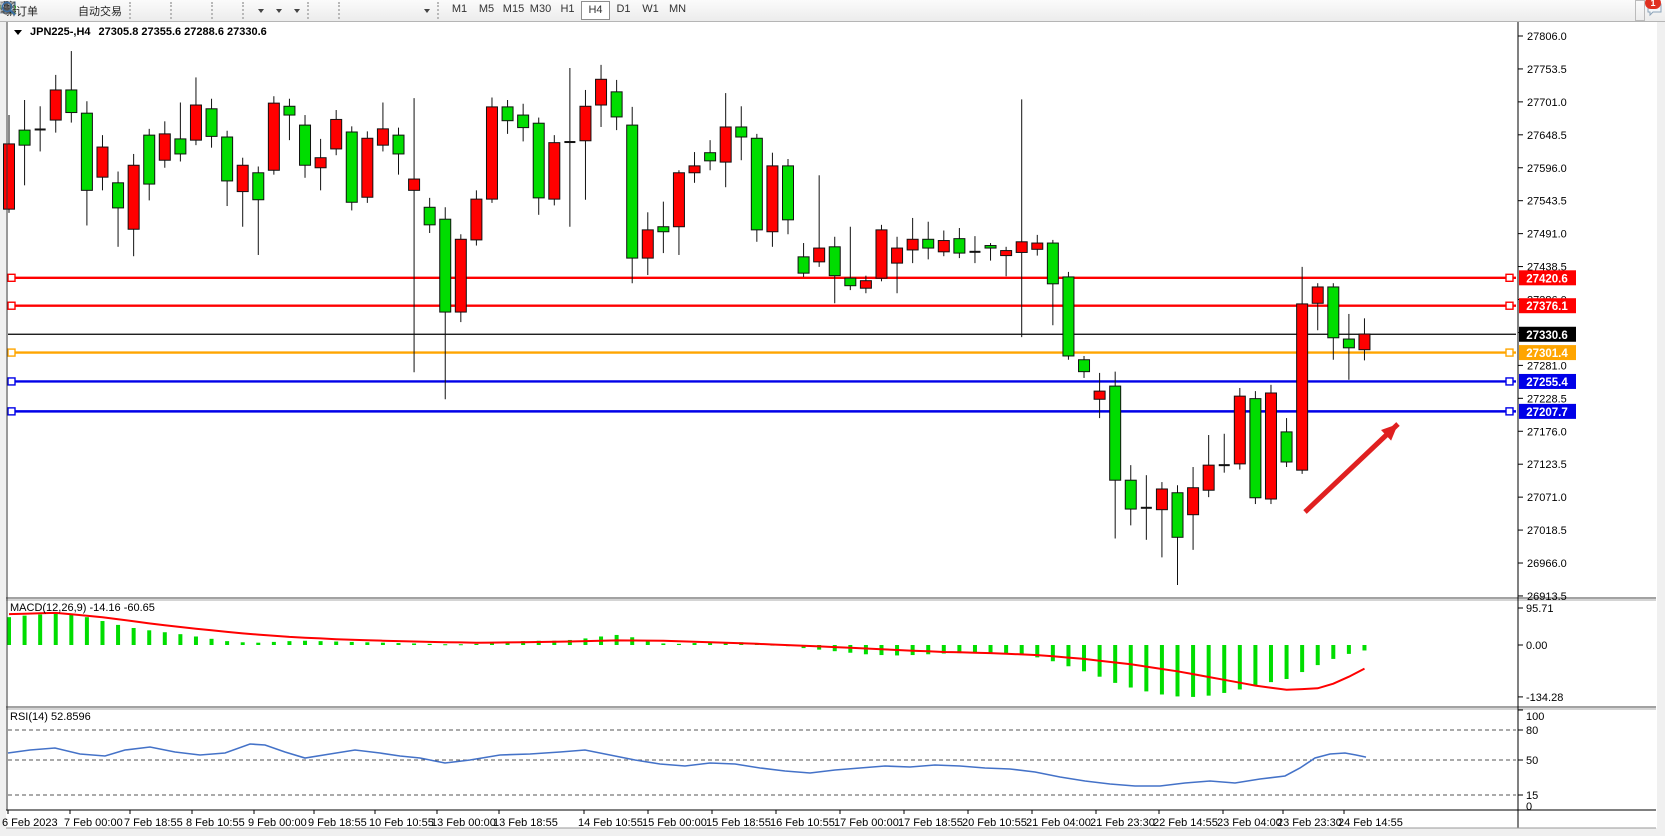 The image size is (1665, 836). I want to click on timeframe-MN: MN, so click(677, 9).